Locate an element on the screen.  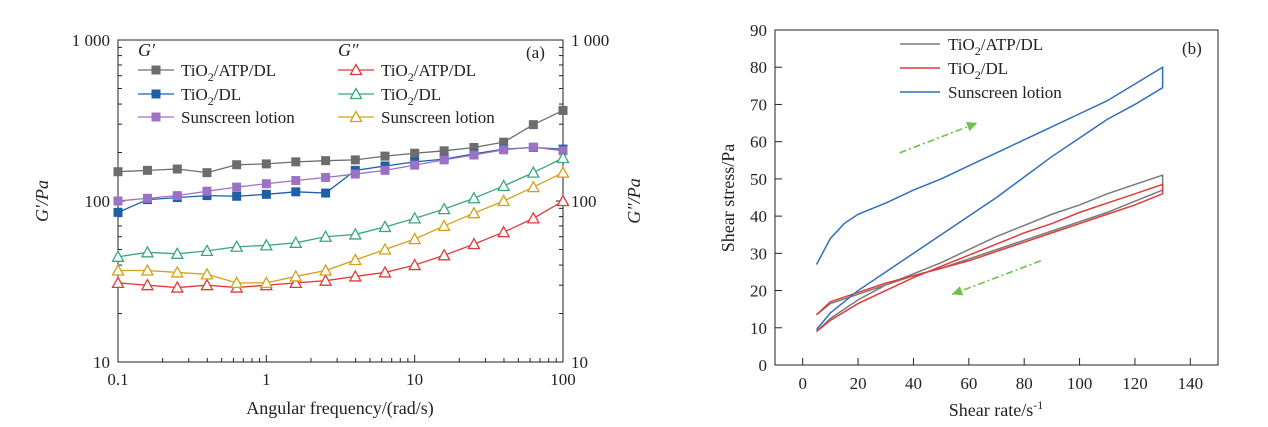
panel-a-x-tick-label: 100 is located at coordinates (563, 379).